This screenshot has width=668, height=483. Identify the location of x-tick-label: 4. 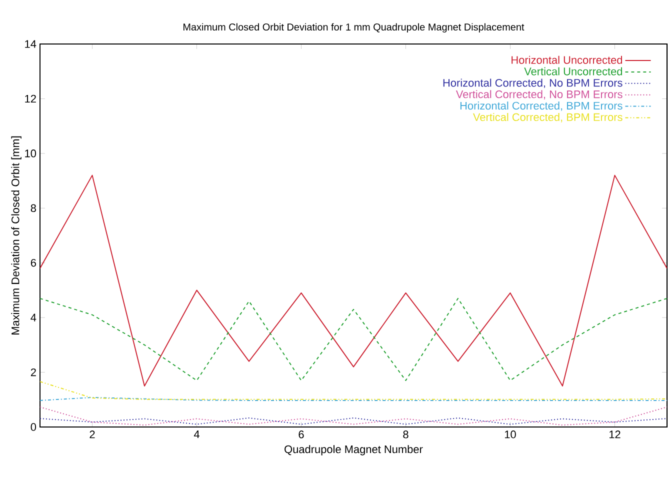
(197, 434).